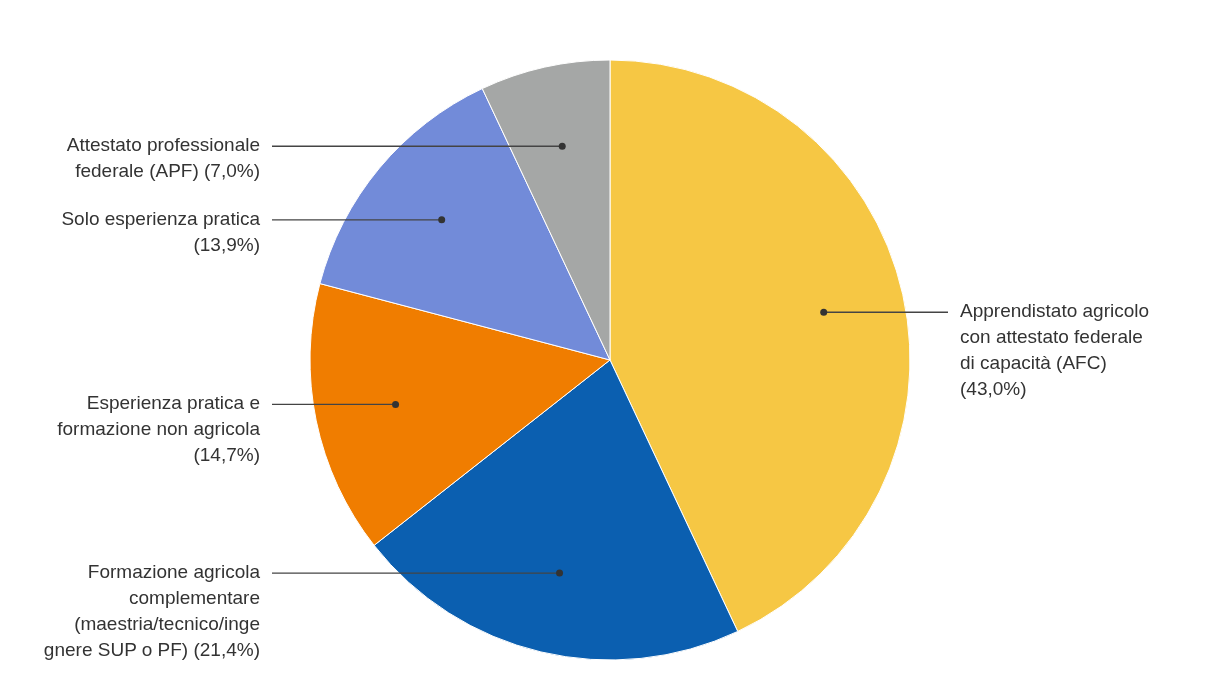  I want to click on slice-label: Esperienza pratica e formazione non agricola, so click(159, 416).